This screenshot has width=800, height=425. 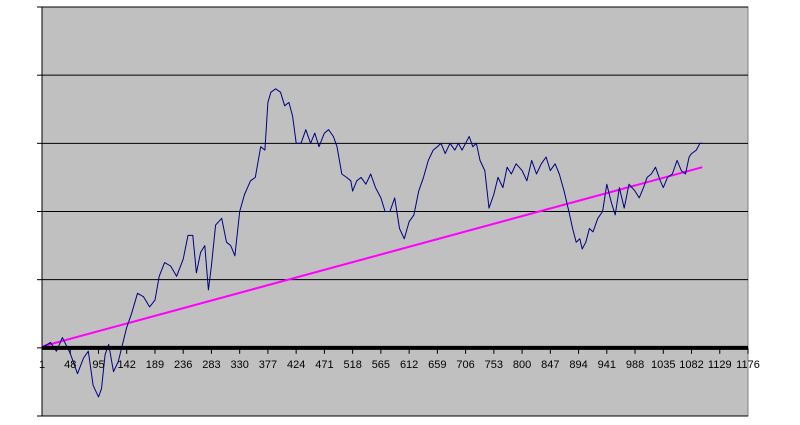 What do you see at coordinates (98, 365) in the screenshot?
I see `x-tick-label-2: 95` at bounding box center [98, 365].